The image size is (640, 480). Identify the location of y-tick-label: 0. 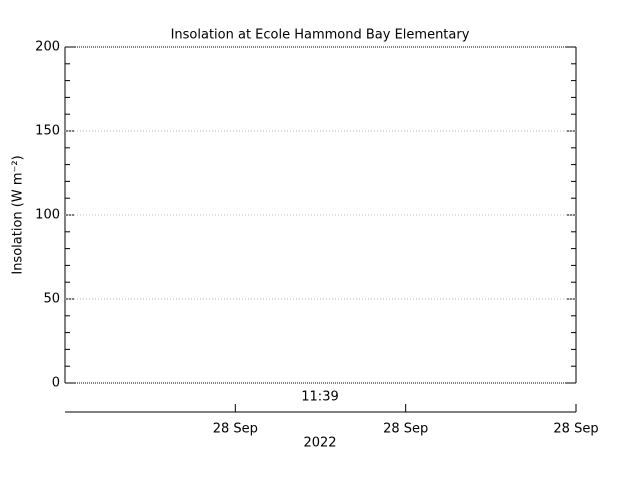
(56, 383).